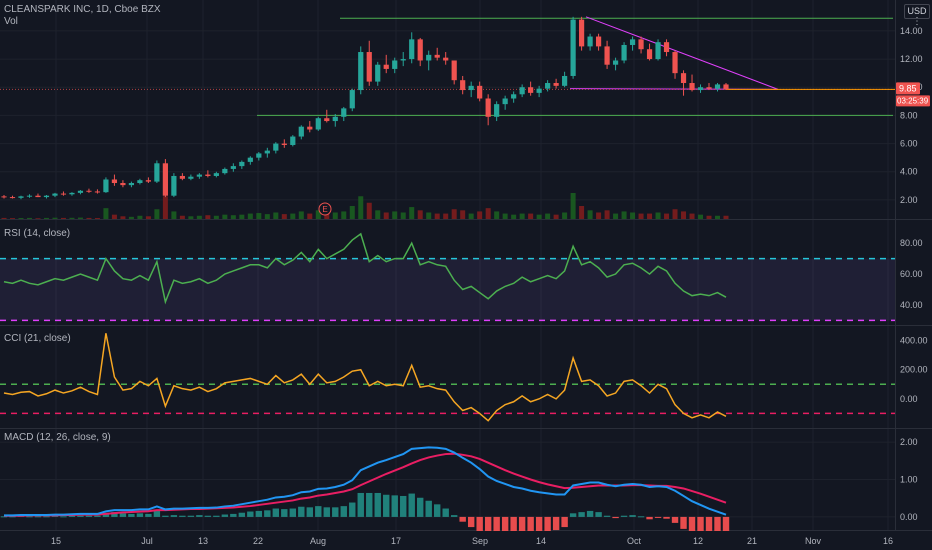 The width and height of the screenshot is (932, 550). What do you see at coordinates (913, 101) in the screenshot?
I see `countdown-badge` at bounding box center [913, 101].